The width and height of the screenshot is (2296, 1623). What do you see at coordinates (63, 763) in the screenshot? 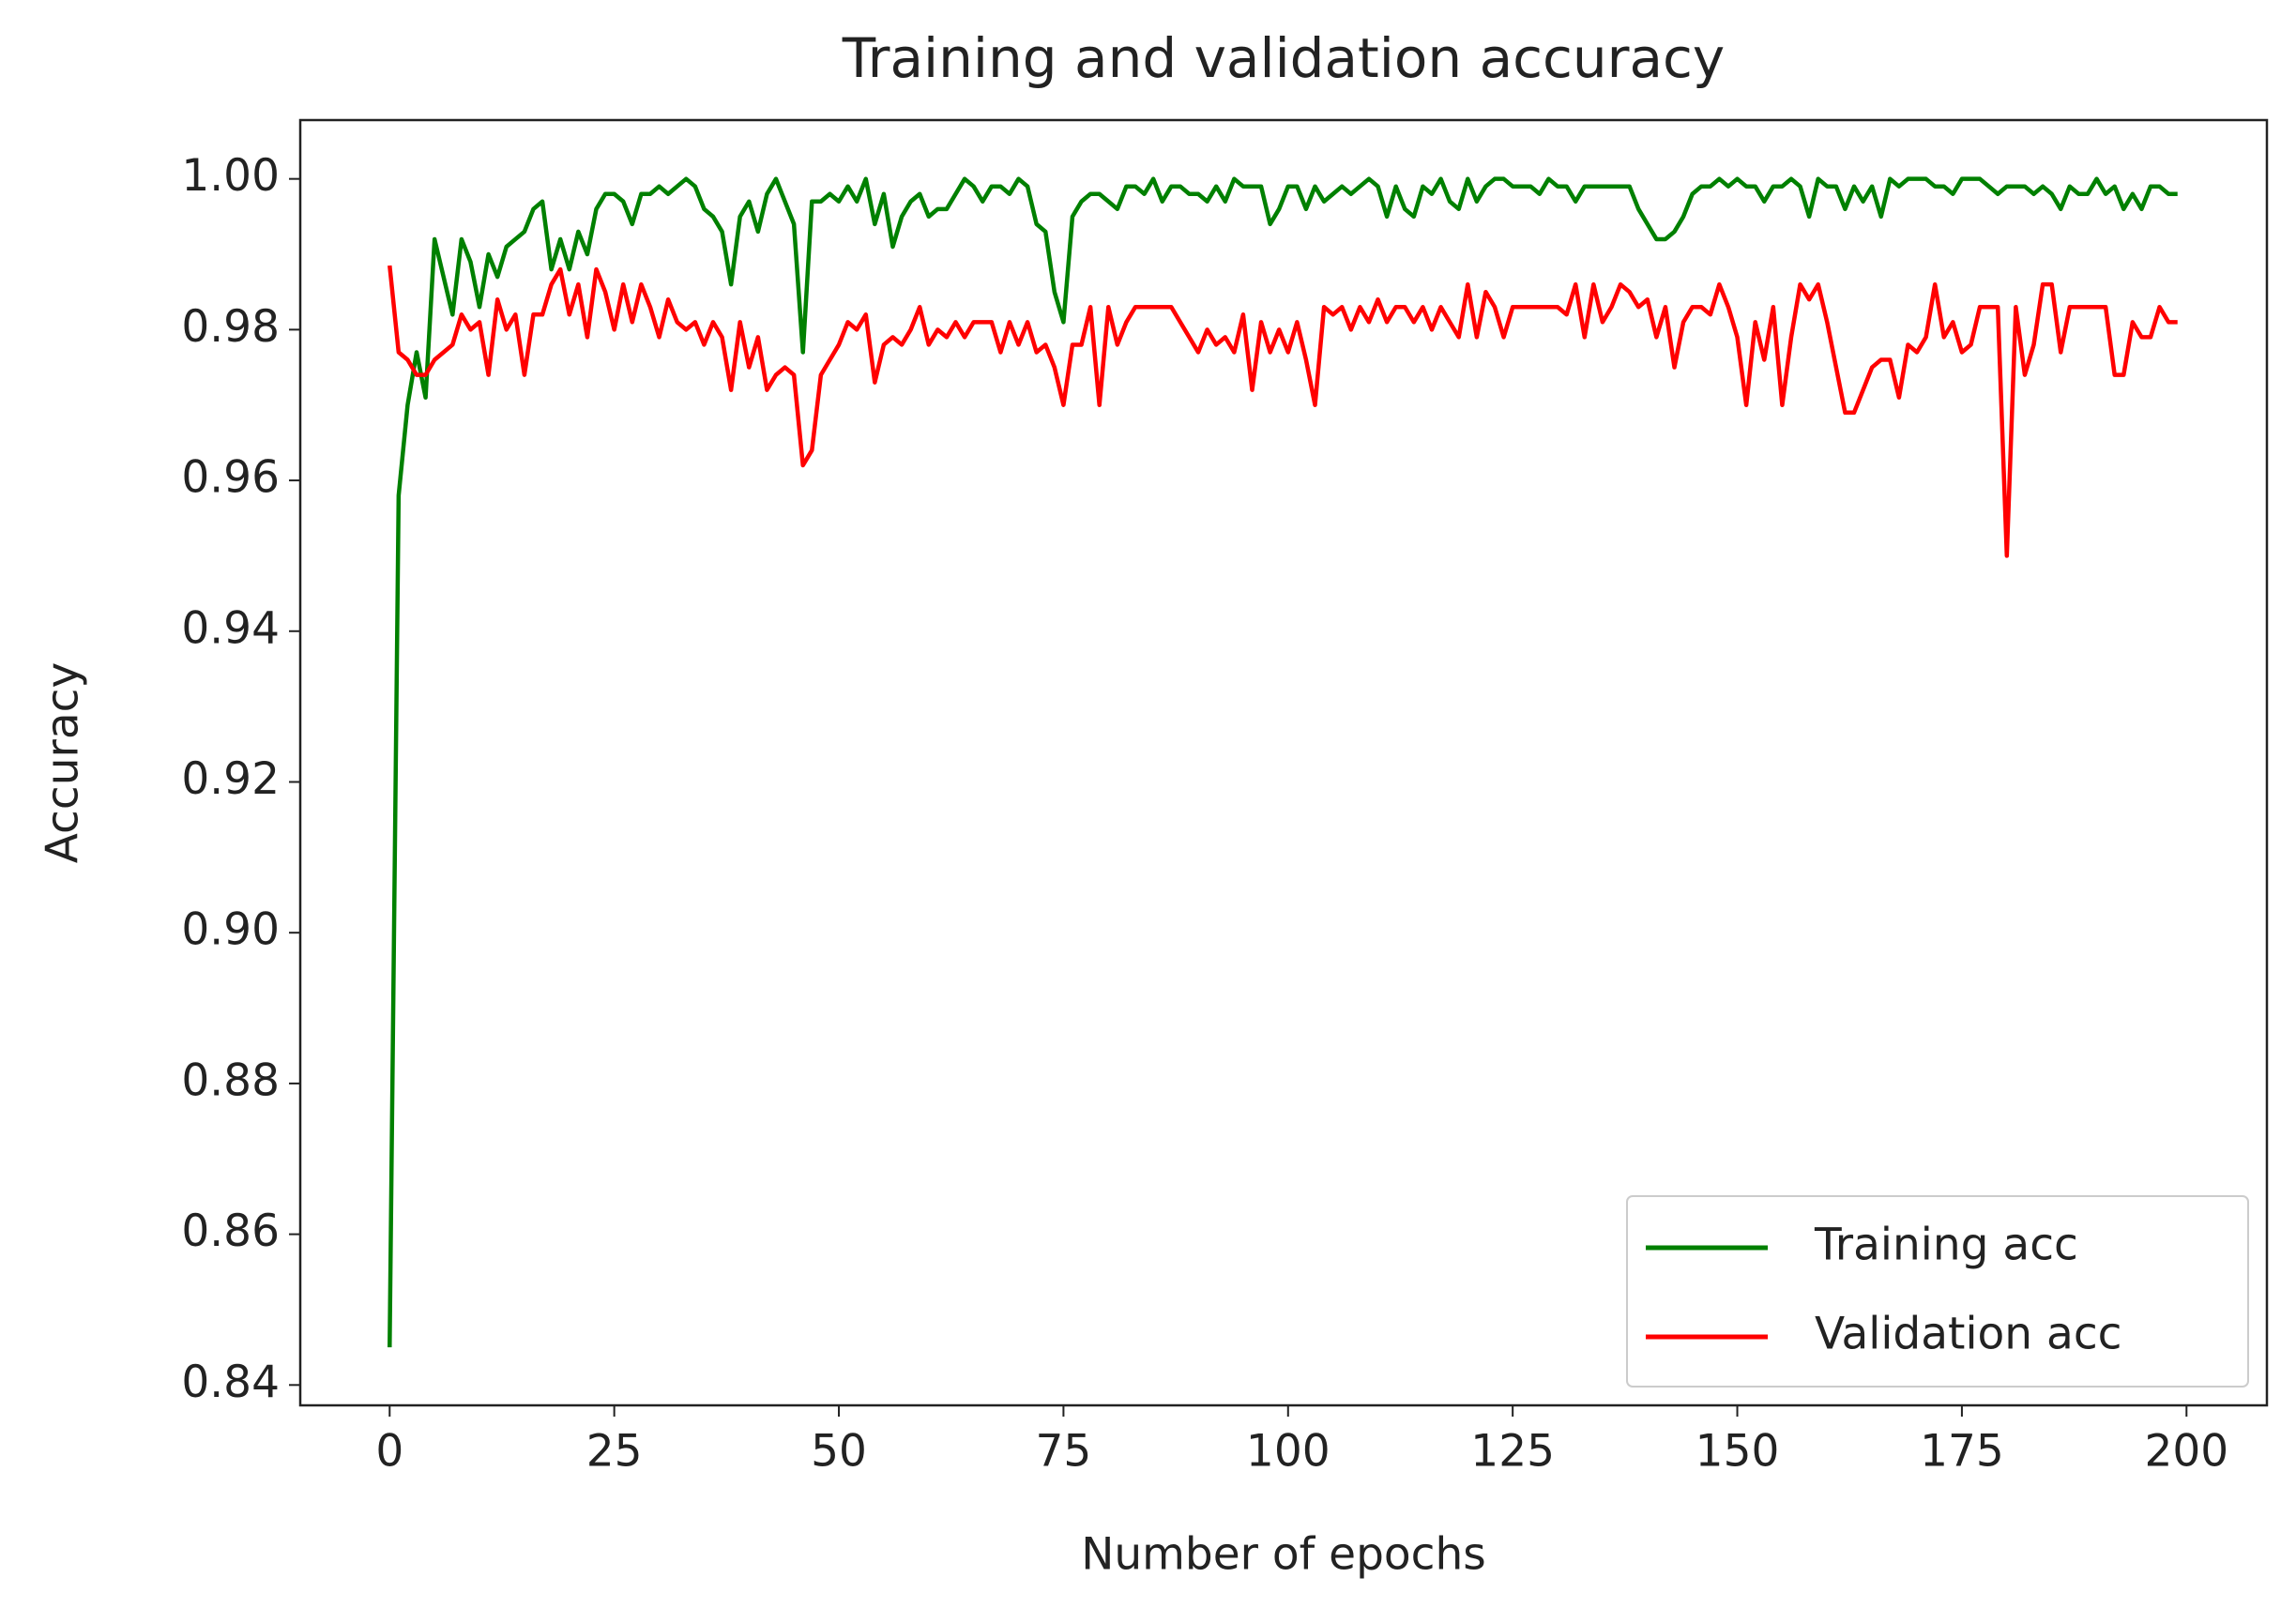
I see `y-axis-label: Accuracy` at bounding box center [63, 763].